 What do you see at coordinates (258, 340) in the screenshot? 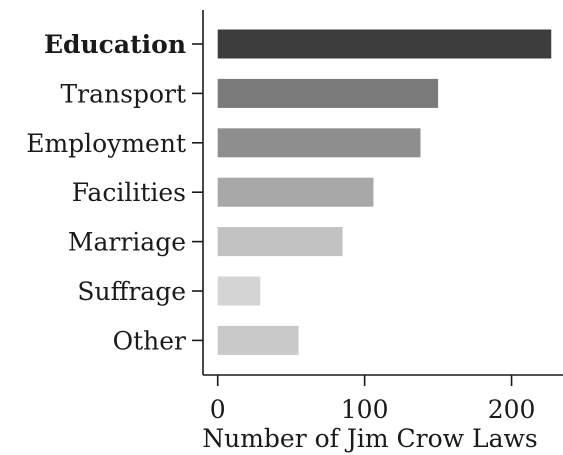
I see `bar-other` at bounding box center [258, 340].